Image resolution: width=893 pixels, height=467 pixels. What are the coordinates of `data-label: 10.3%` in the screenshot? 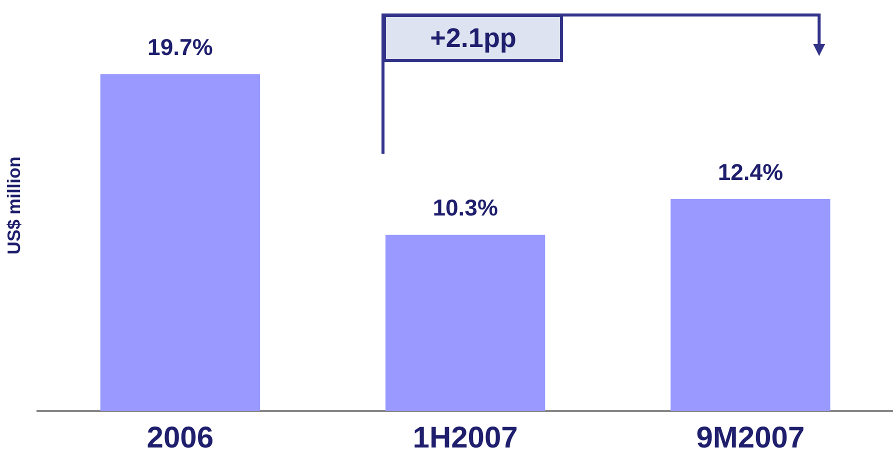 It's located at (465, 207).